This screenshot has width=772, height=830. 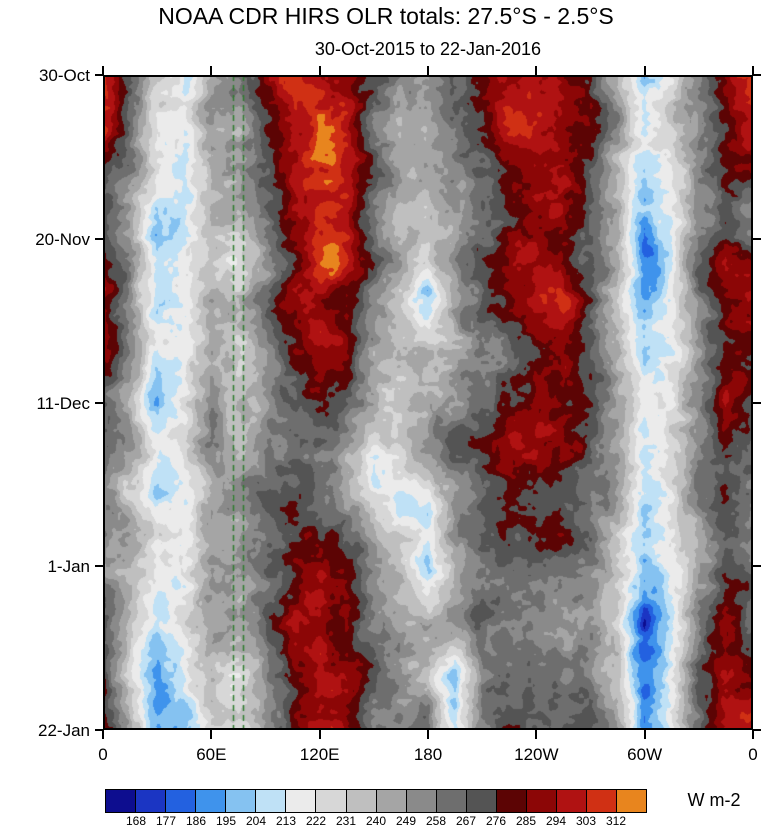 What do you see at coordinates (226, 821) in the screenshot?
I see `colorbar-tick-label: 195` at bounding box center [226, 821].